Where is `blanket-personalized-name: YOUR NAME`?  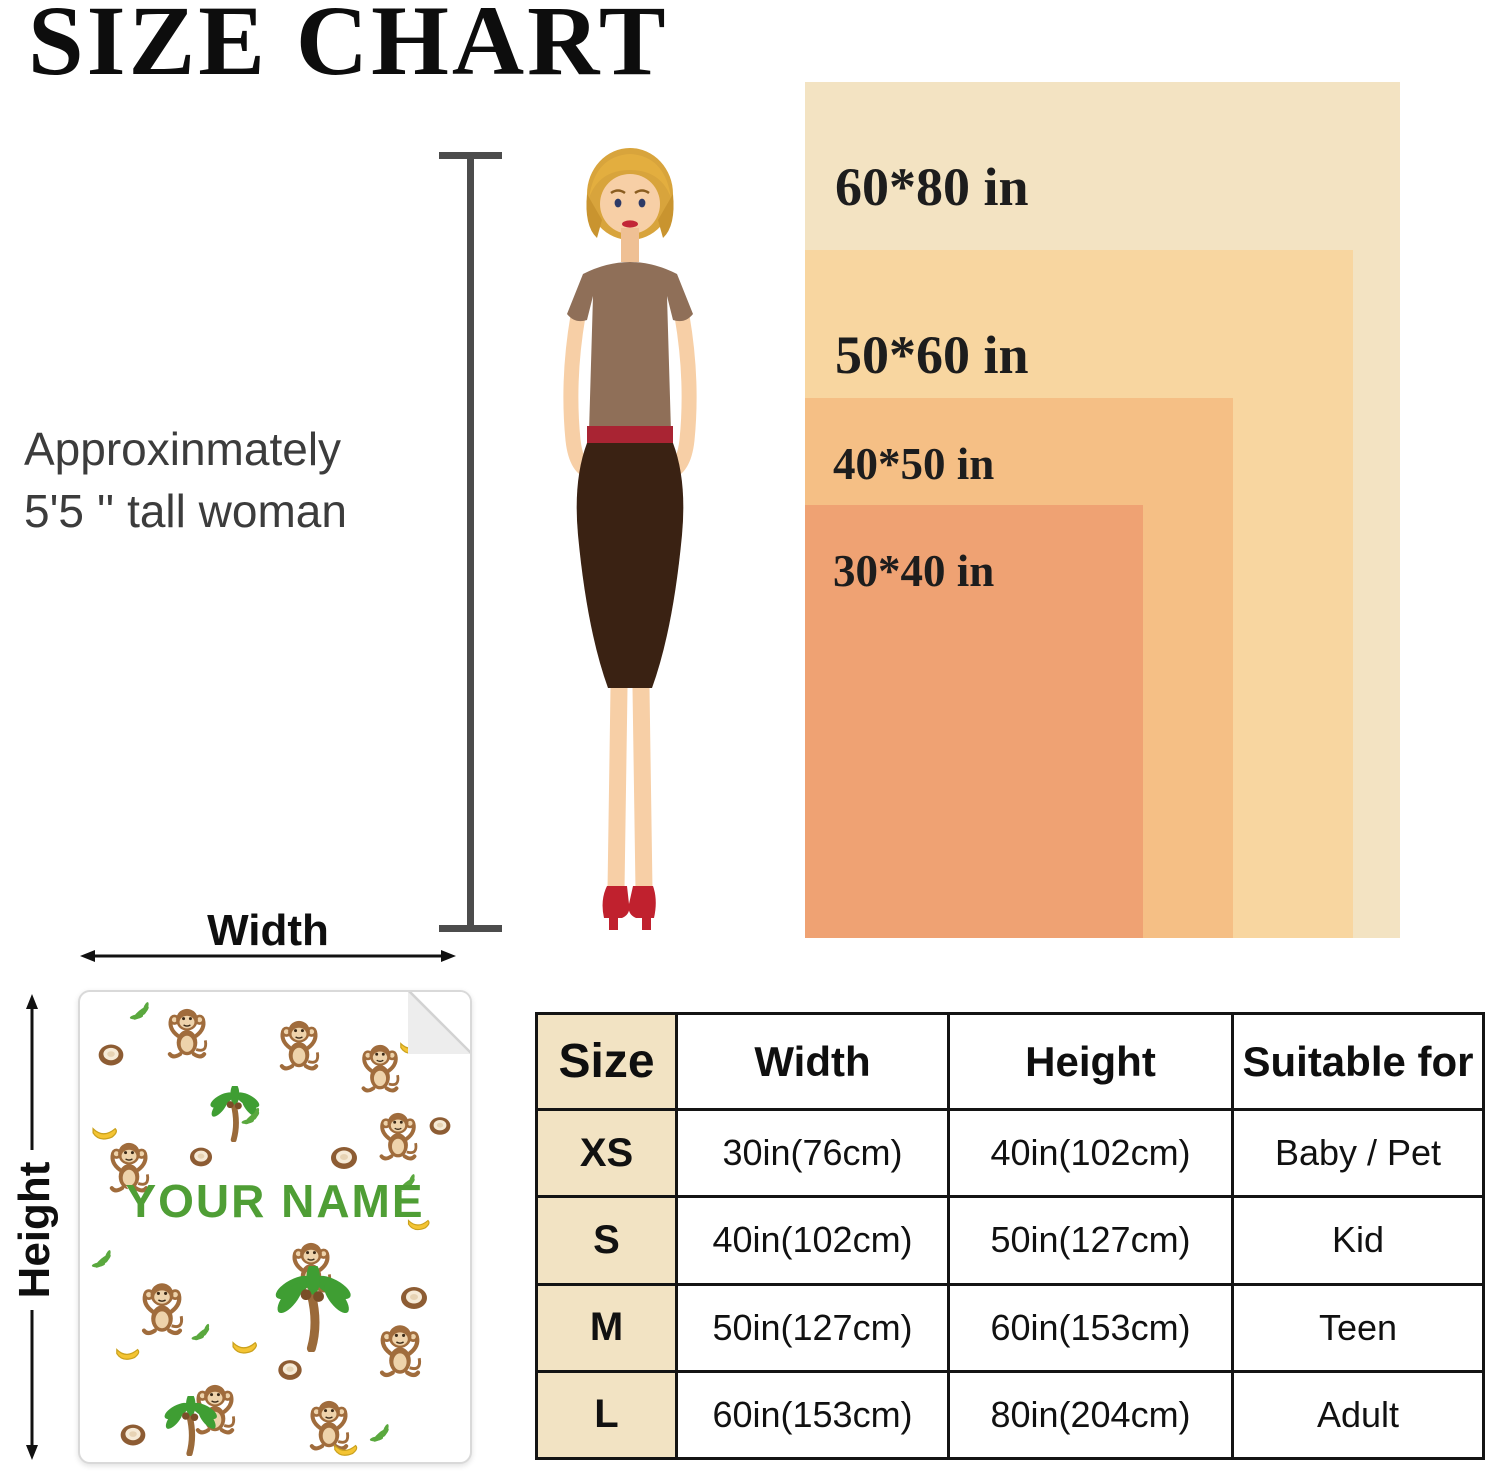 blanket-personalized-name: YOUR NAME is located at coordinates (275, 1201).